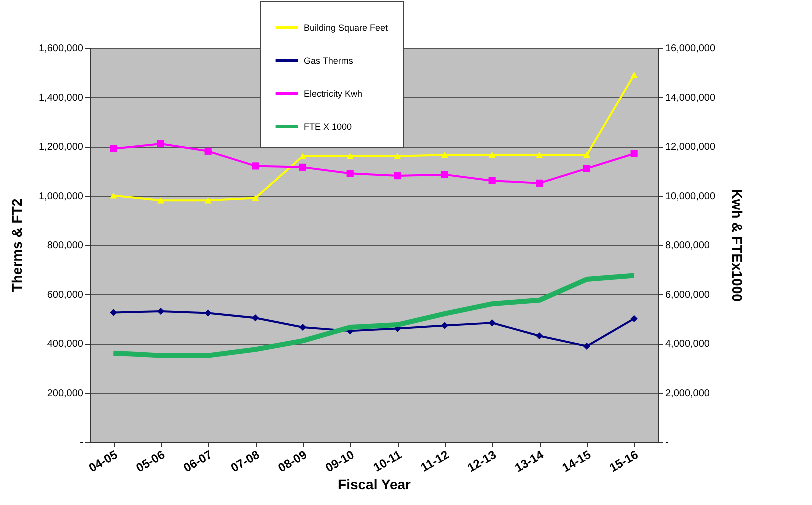 This screenshot has width=812, height=505. What do you see at coordinates (61, 49) in the screenshot?
I see `y-tick-label: 1,600,000` at bounding box center [61, 49].